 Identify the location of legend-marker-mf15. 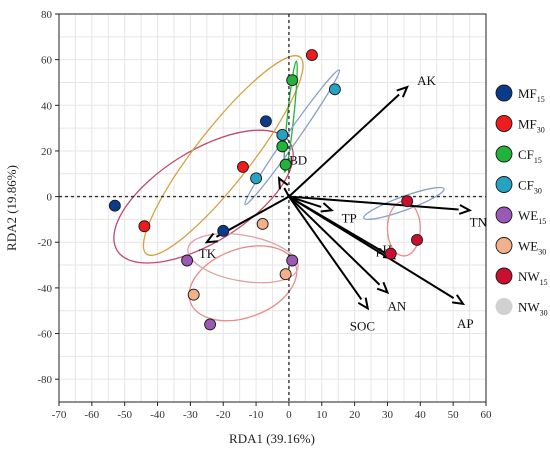
(504, 93).